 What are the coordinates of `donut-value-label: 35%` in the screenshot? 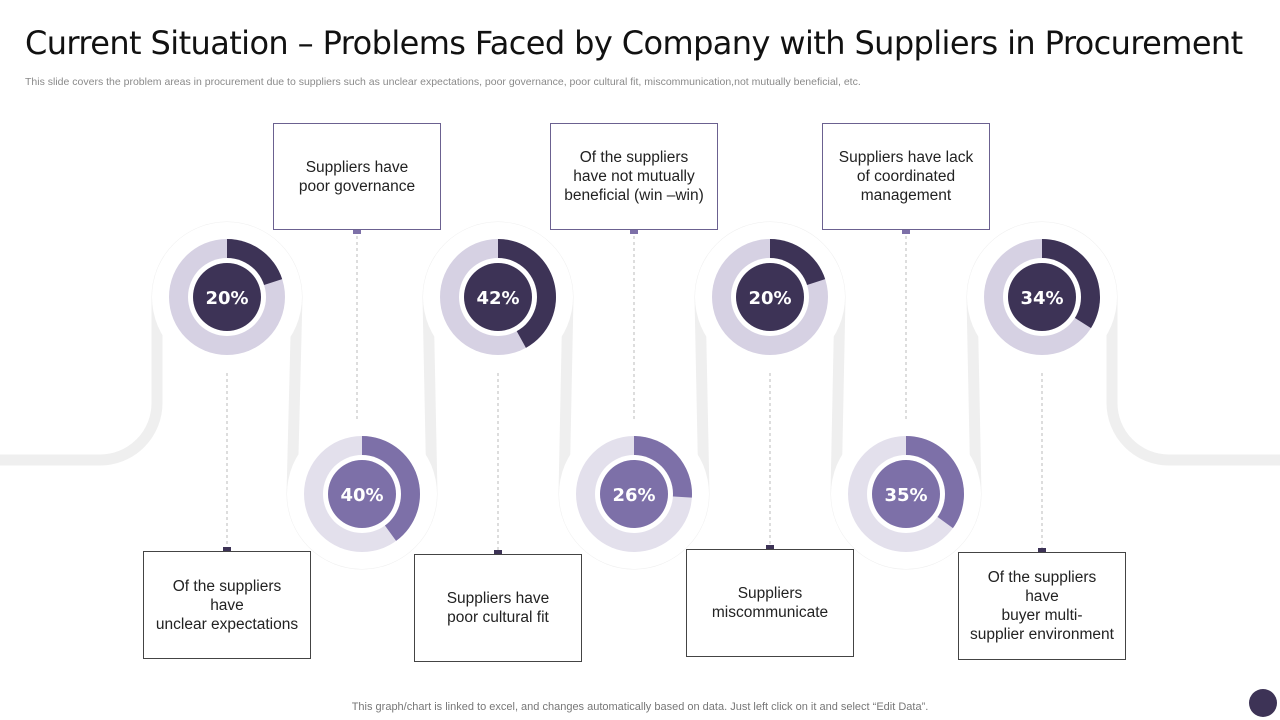 It's located at (905, 495).